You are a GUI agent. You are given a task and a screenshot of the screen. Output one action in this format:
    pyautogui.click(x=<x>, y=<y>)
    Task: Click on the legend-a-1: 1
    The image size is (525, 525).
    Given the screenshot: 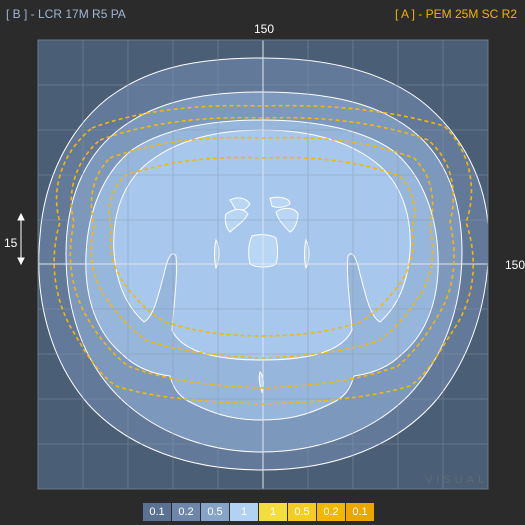 What is the action you would take?
    pyautogui.click(x=273, y=512)
    